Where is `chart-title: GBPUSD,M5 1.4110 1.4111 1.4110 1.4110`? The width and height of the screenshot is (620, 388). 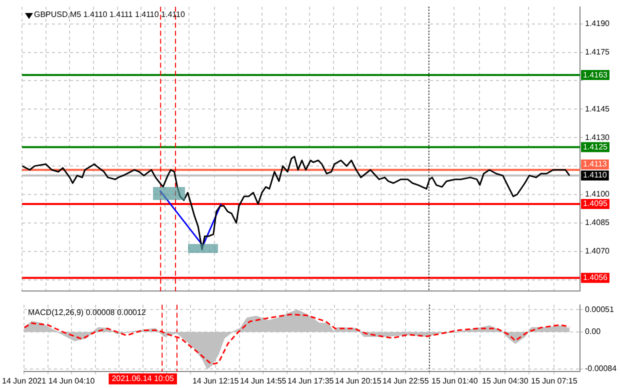
chart-title: GBPUSD,M5 1.4110 1.4111 1.4110 1.4110 is located at coordinates (110, 15).